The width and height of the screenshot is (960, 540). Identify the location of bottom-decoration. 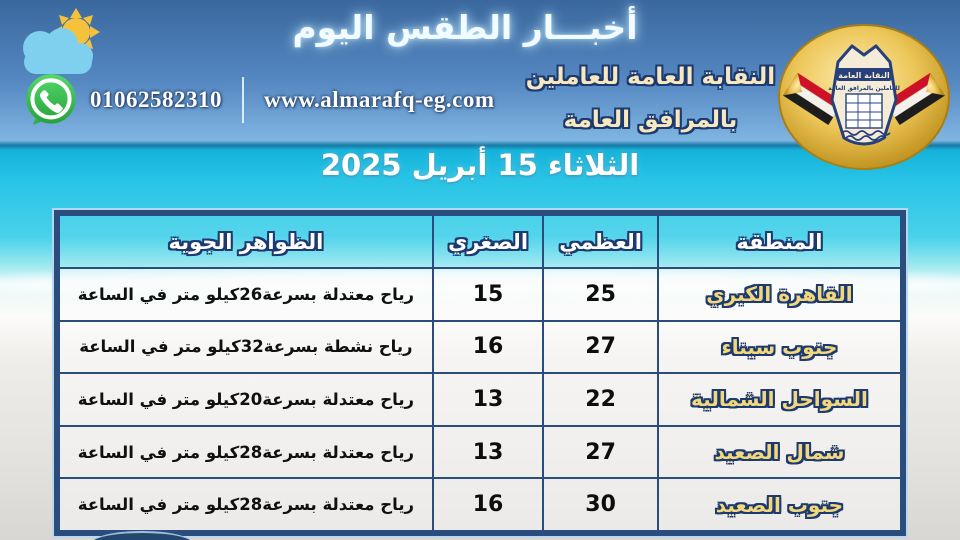
(142, 535).